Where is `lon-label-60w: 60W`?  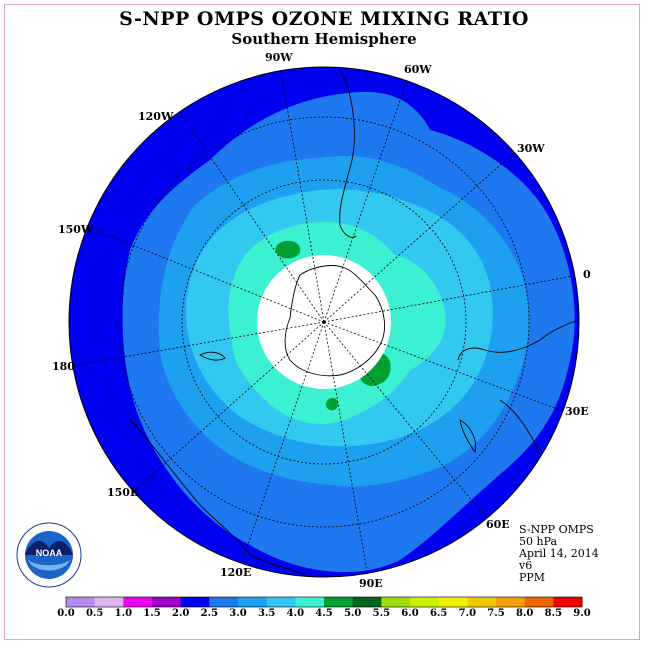
lon-label-60w: 60W is located at coordinates (418, 69).